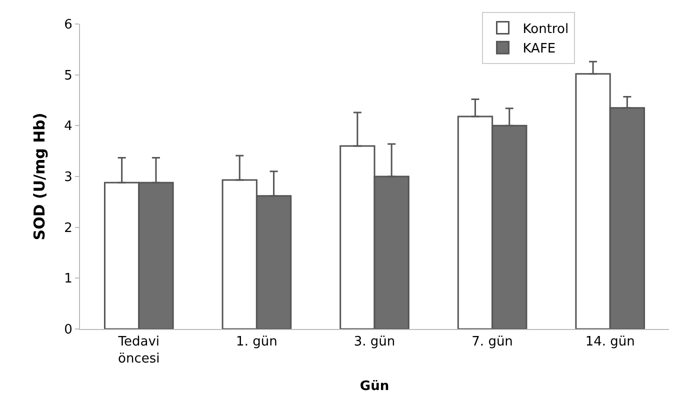 Image resolution: width=689 pixels, height=403 pixels. What do you see at coordinates (68, 228) in the screenshot?
I see `y-tick-label: 2` at bounding box center [68, 228].